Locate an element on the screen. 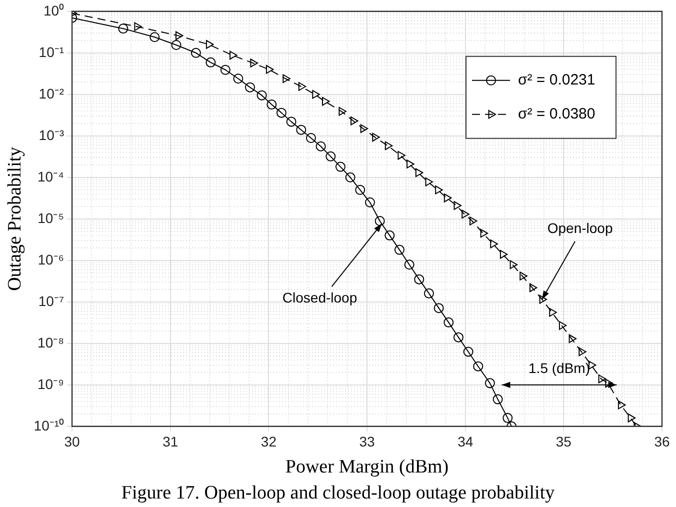  y-axis-title: Outage Probability is located at coordinates (15, 218).